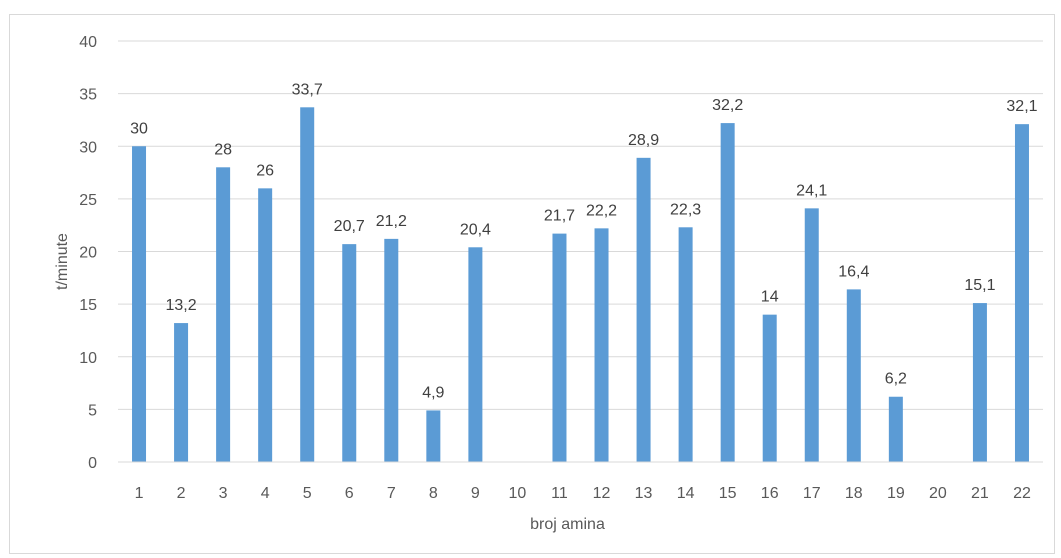 The width and height of the screenshot is (1061, 558). I want to click on y-tick-label: 20, so click(88, 253).